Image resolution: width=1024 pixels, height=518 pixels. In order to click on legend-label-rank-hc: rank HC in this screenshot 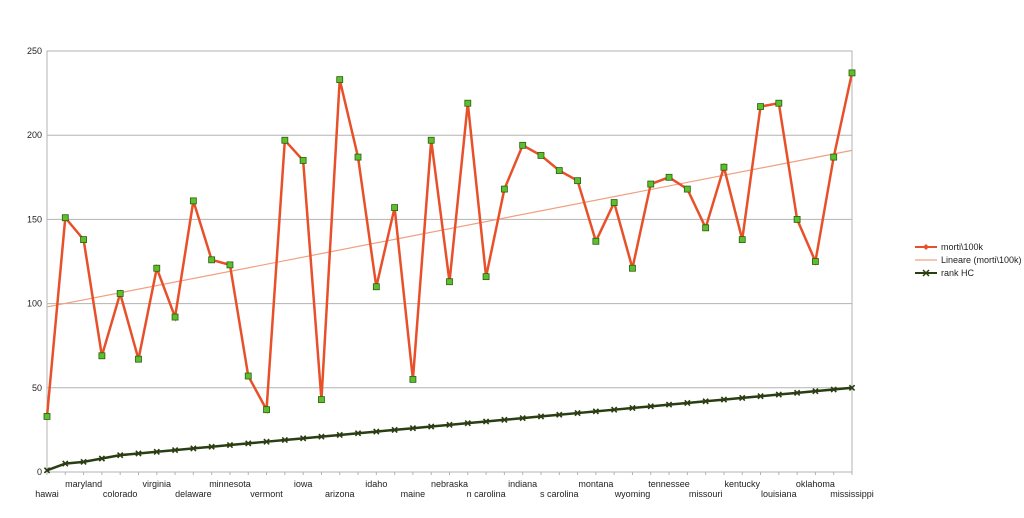, I will do `click(958, 273)`.